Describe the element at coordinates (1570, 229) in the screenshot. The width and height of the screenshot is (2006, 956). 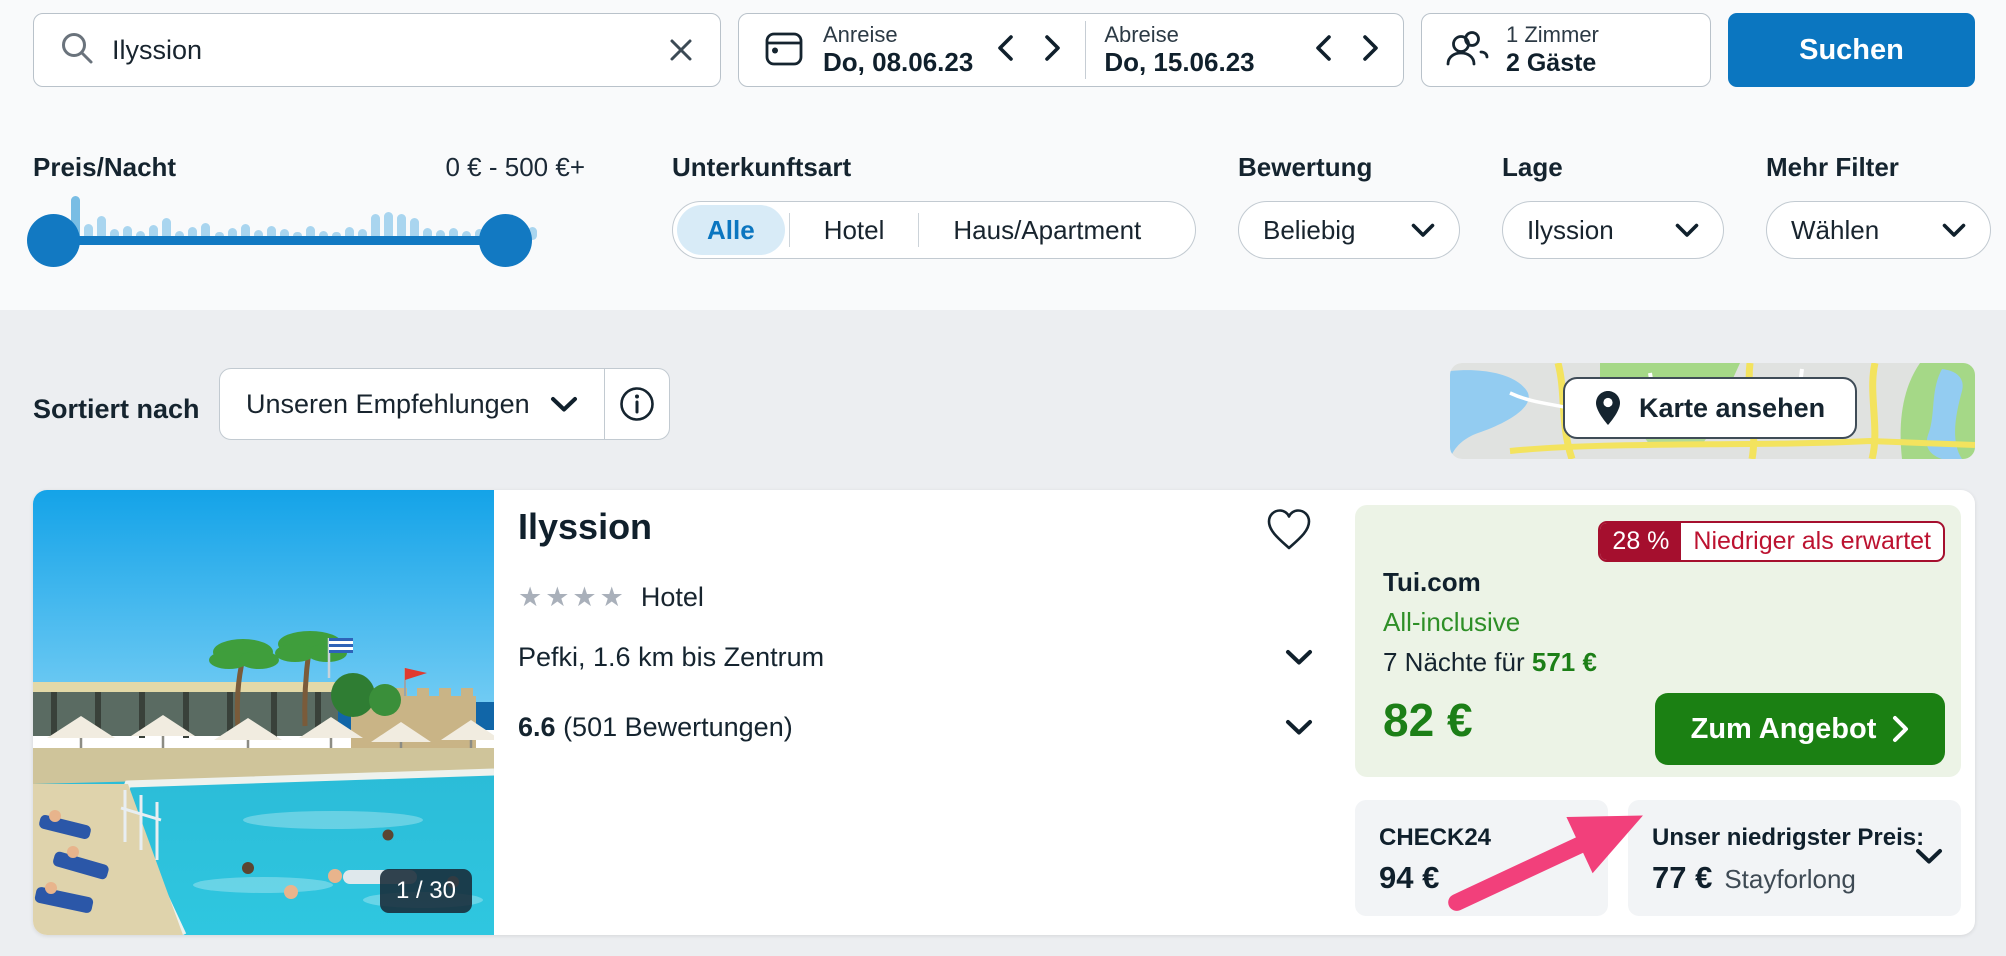
I see `location-dropdown-value: Ilyssion` at that location.